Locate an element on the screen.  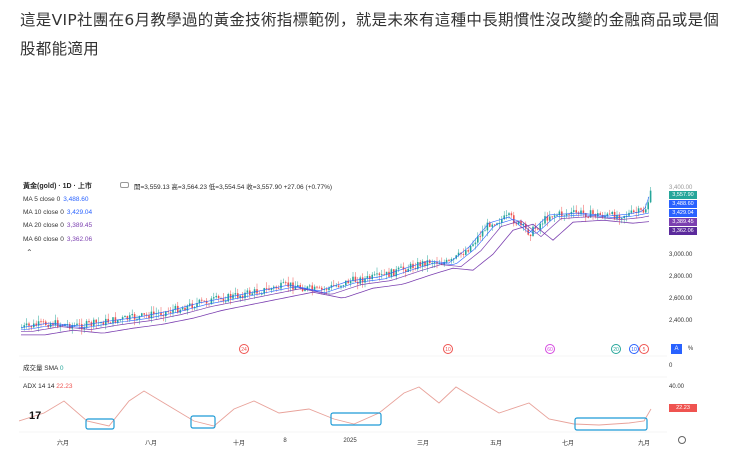
volume-axis-0: 0 is located at coordinates (671, 366).